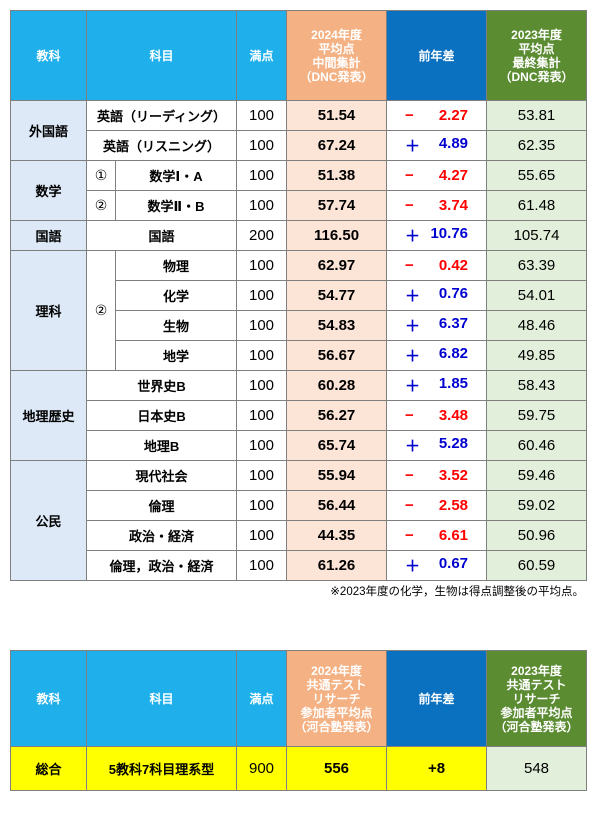  Describe the element at coordinates (299, 505) in the screenshot. I see `data-row: 倫理 100 56.44− 2.58 59.02` at that location.